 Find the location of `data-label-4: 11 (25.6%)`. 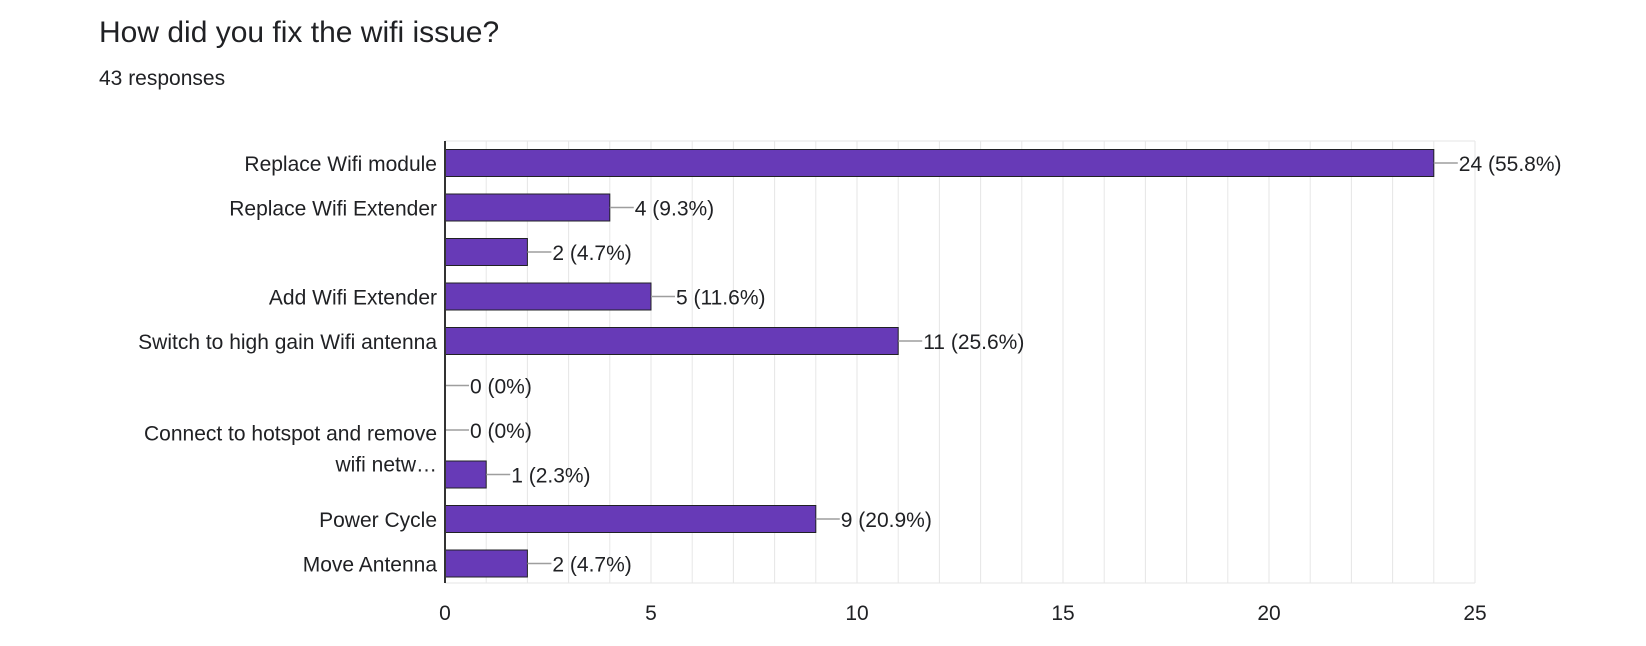

data-label-4: 11 (25.6%) is located at coordinates (973, 342).